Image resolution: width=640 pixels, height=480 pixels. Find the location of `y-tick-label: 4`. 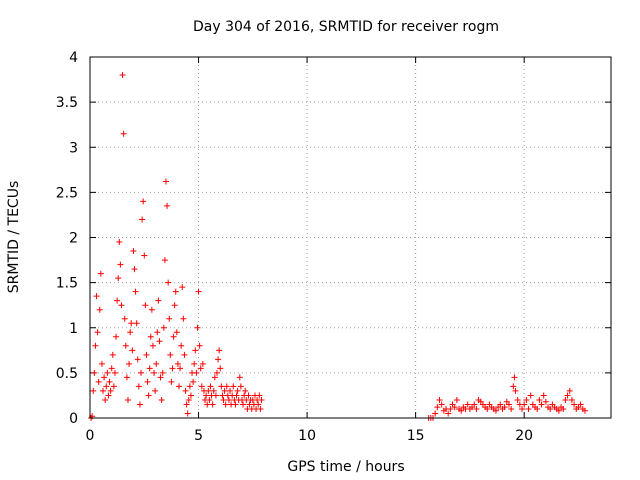

y-tick-label: 4 is located at coordinates (73, 58).